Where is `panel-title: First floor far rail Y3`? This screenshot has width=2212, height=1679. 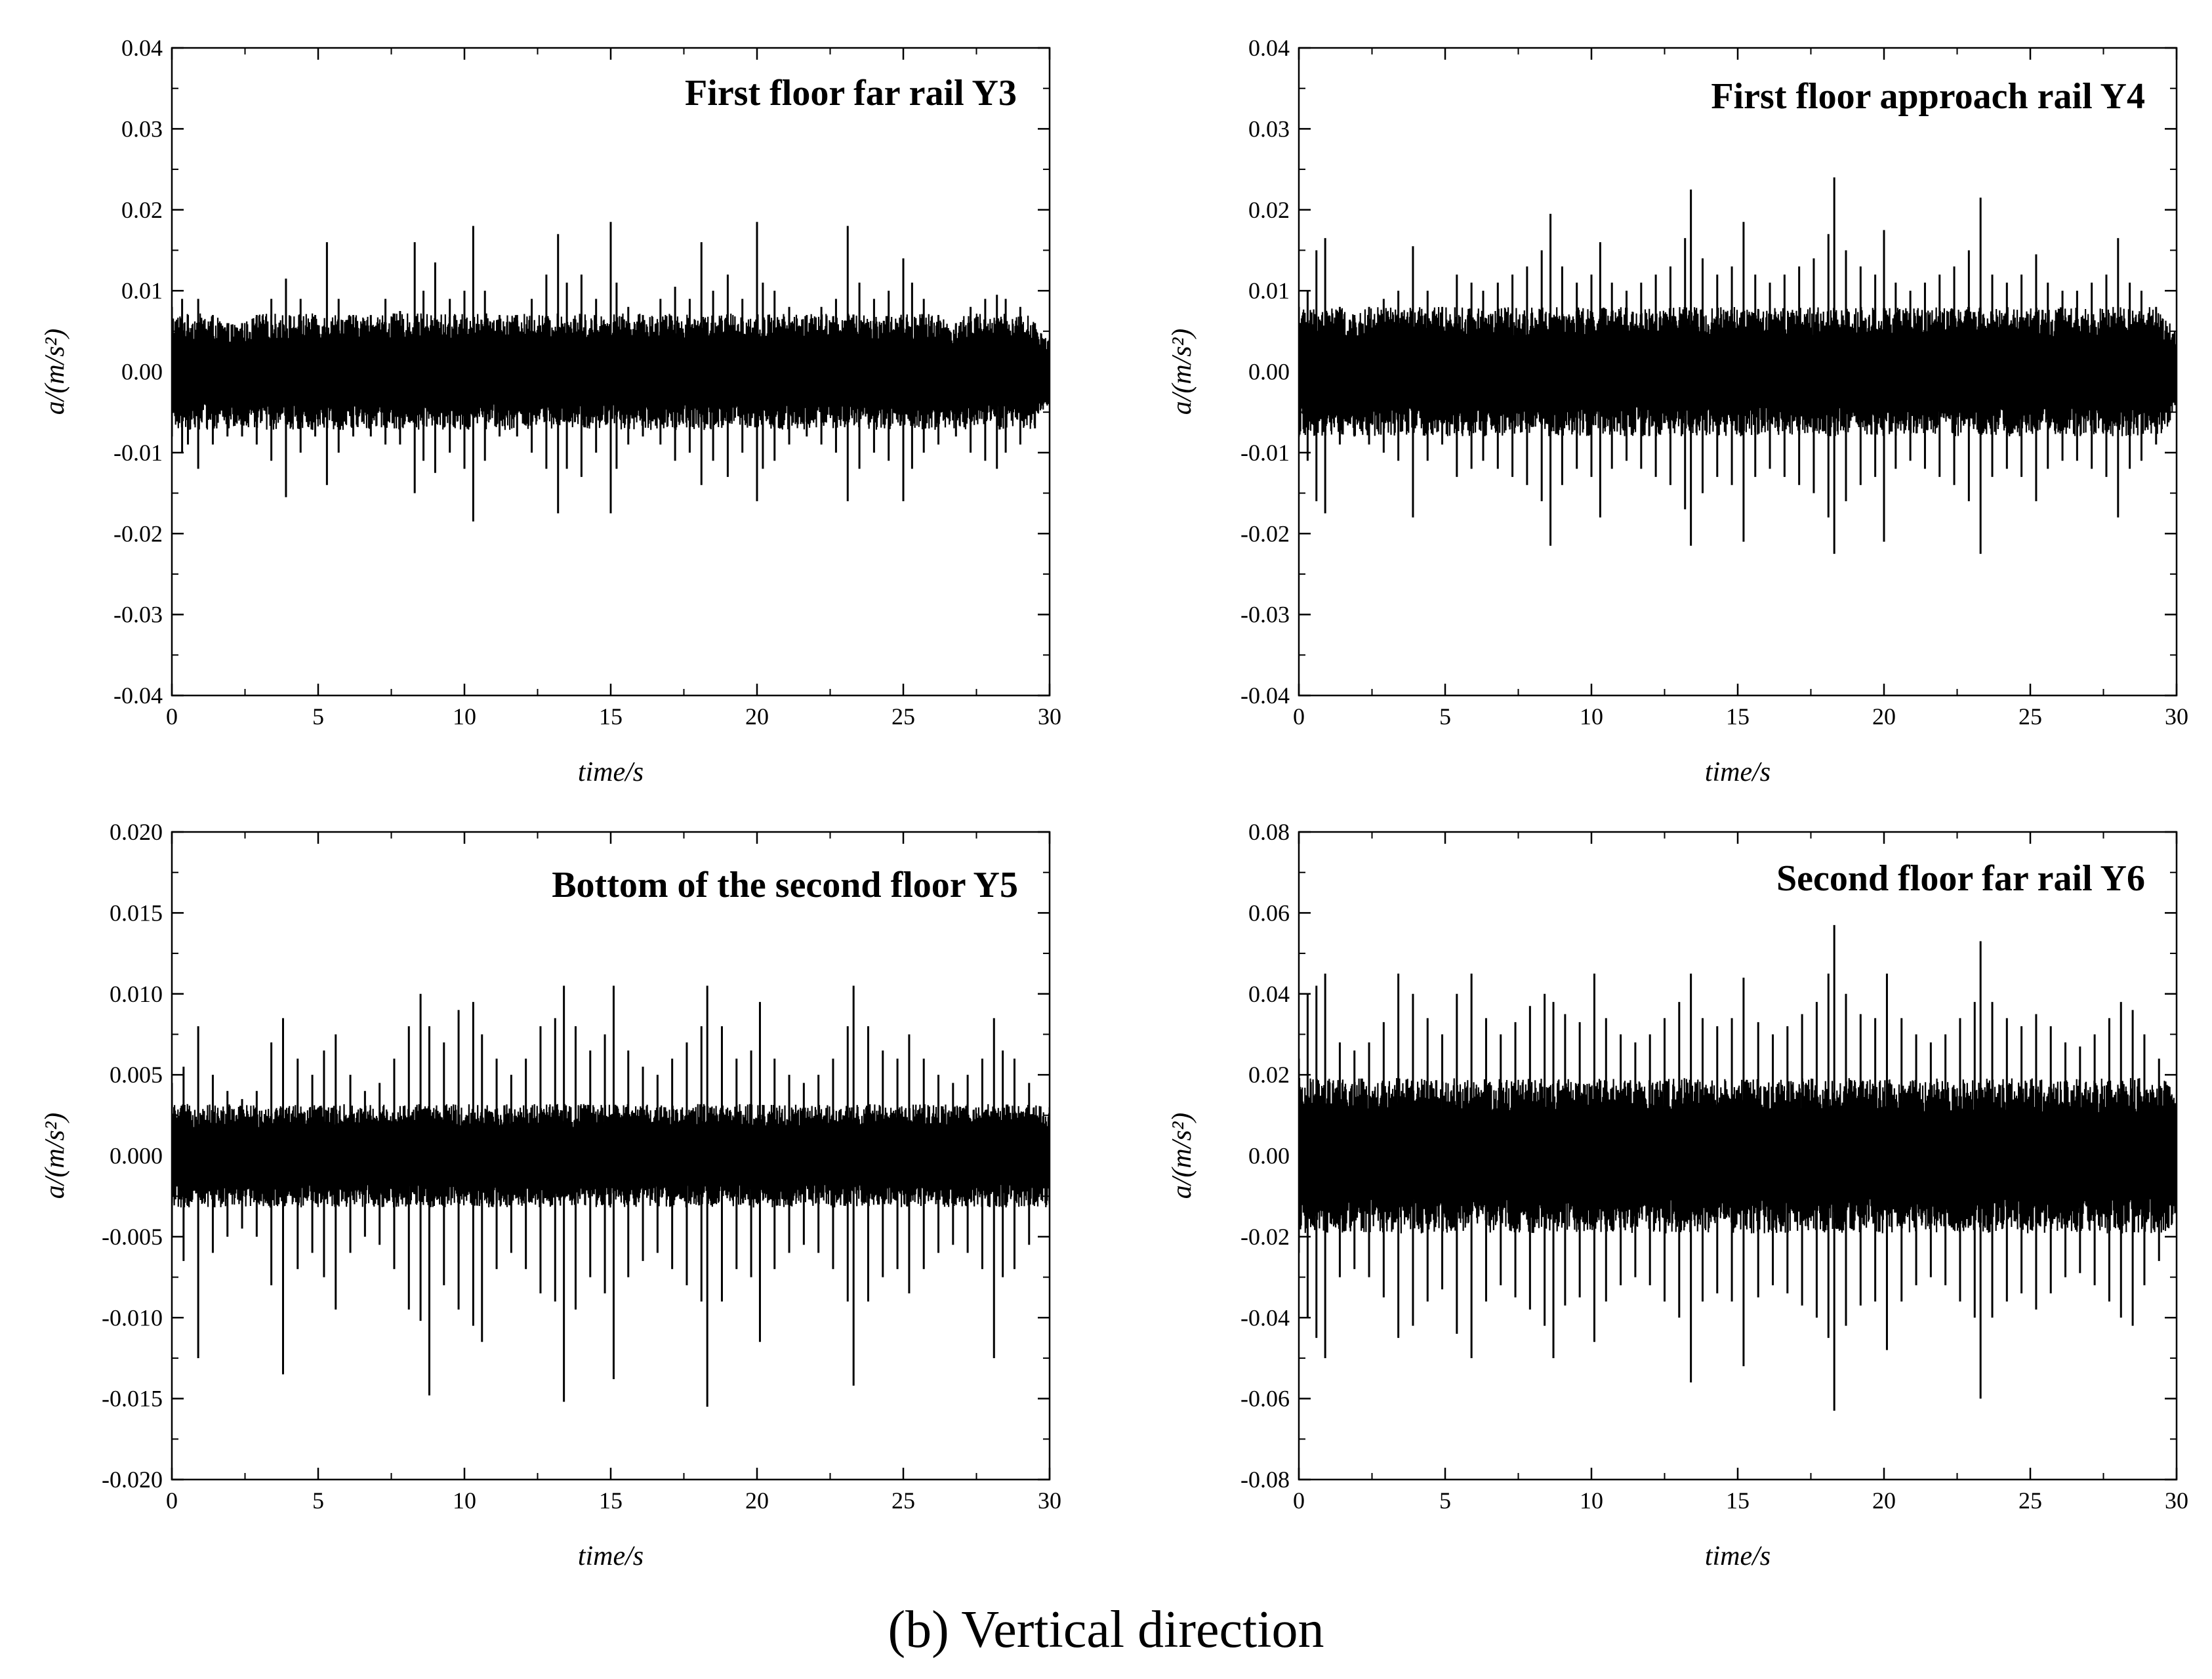
panel-title: First floor far rail Y3 is located at coordinates (851, 93).